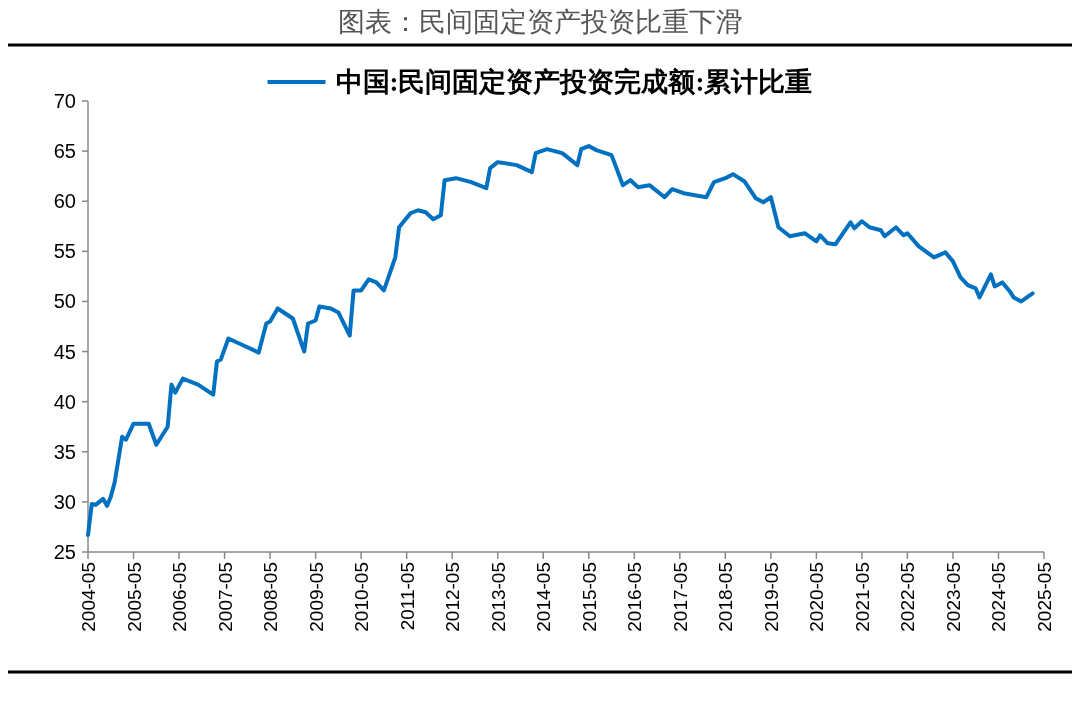  What do you see at coordinates (862, 597) in the screenshot?
I see `x-tick-label: 2021-05` at bounding box center [862, 597].